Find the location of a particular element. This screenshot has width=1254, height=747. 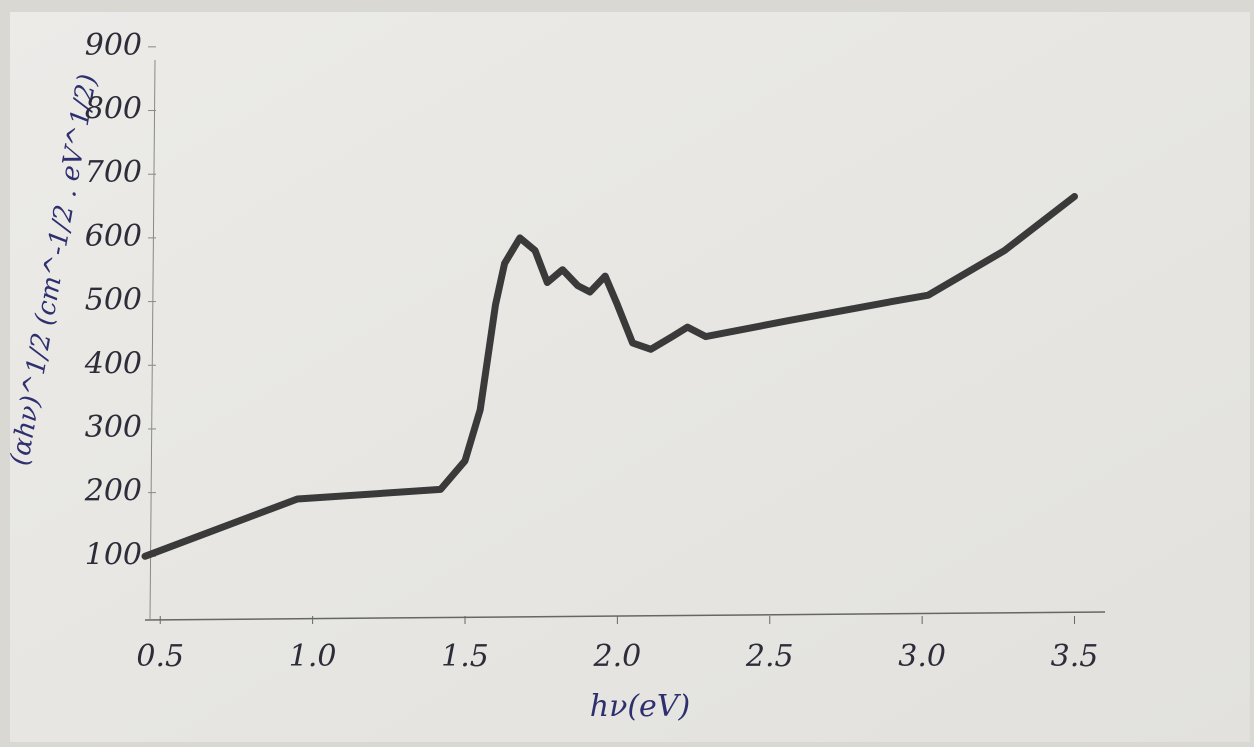

y-tick-label: 400 is located at coordinates (113, 363).